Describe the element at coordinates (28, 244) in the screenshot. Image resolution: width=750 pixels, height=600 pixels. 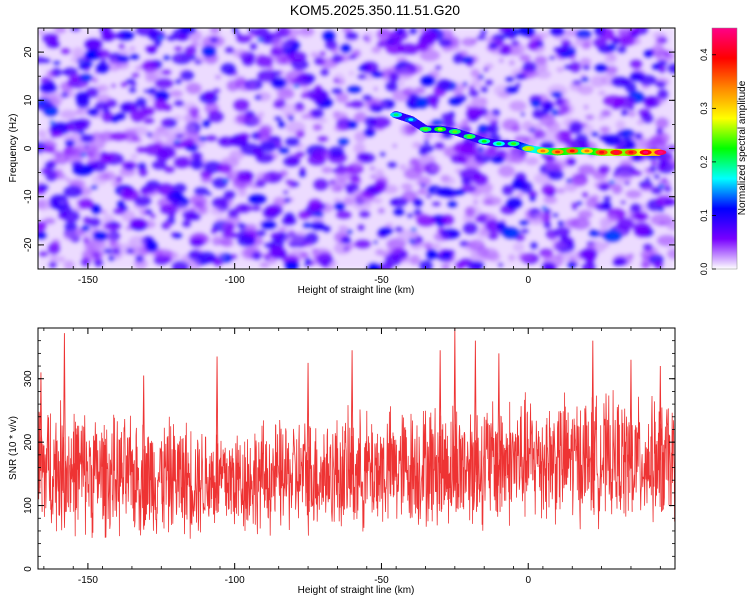
I see `y-tick-label: -20` at that location.